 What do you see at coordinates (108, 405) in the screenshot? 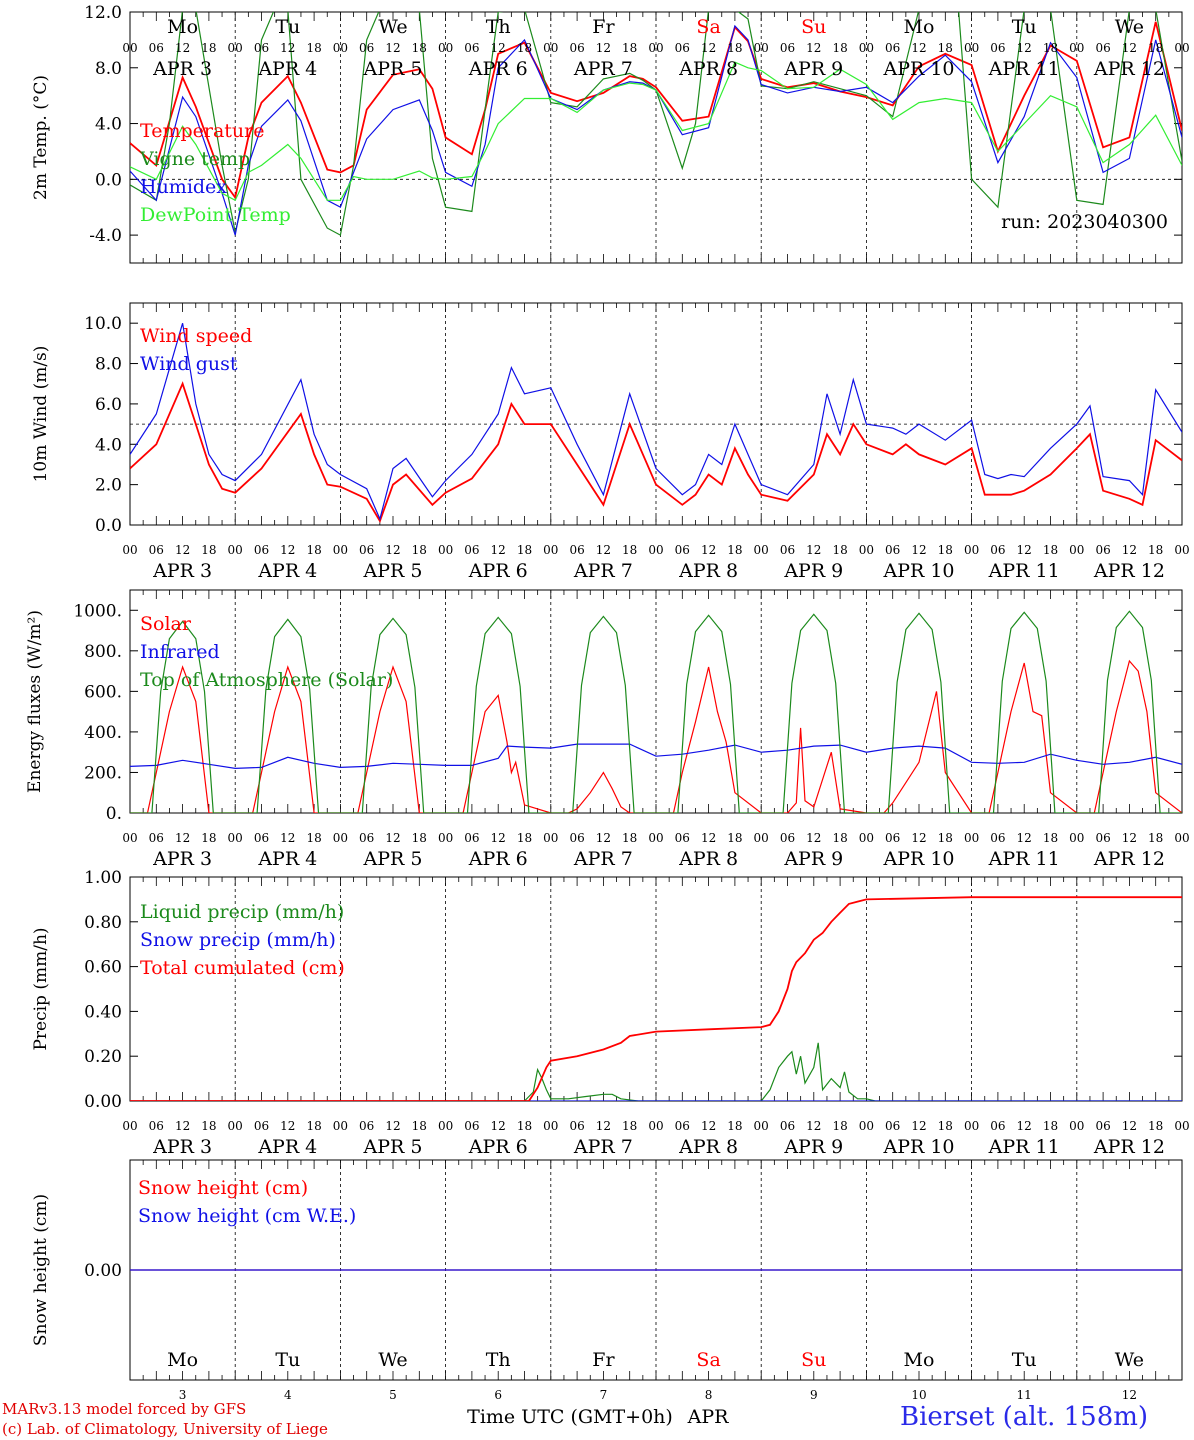
I see `y-tick-label: 6.0` at bounding box center [108, 405].